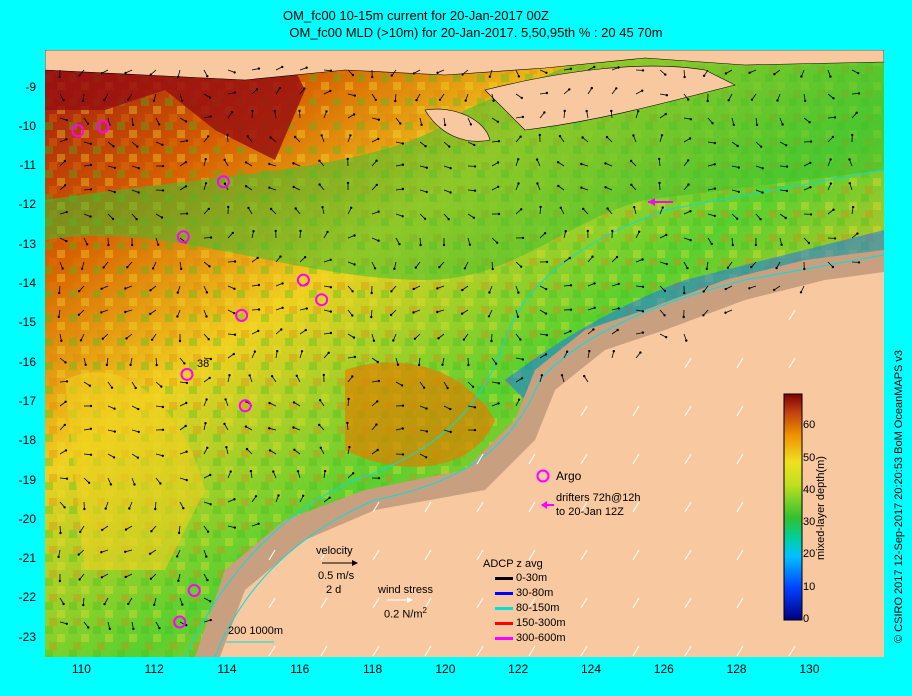 Image resolution: width=912 pixels, height=696 pixels. What do you see at coordinates (504, 638) in the screenshot?
I see `adcp-arrow-icon` at bounding box center [504, 638].